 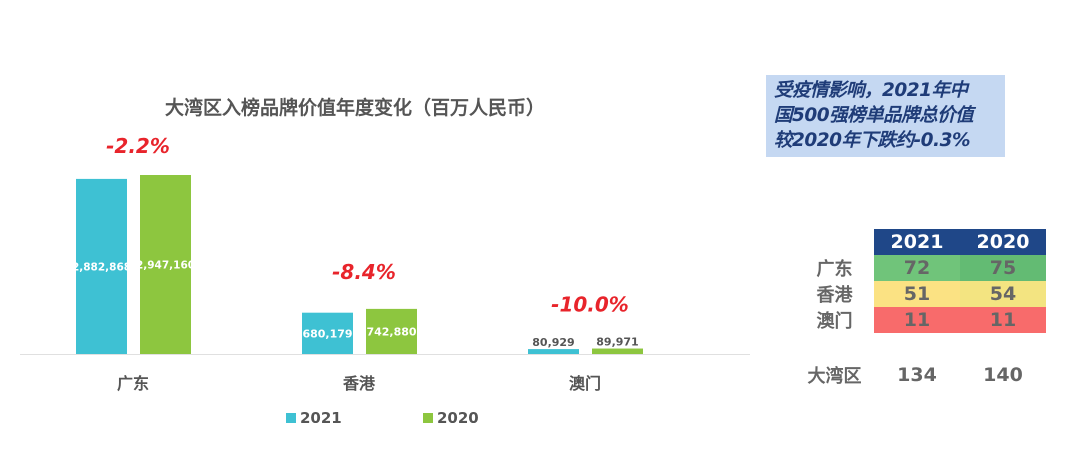 What do you see at coordinates (1003, 242) in the screenshot?
I see `header-2020: 2020` at bounding box center [1003, 242].